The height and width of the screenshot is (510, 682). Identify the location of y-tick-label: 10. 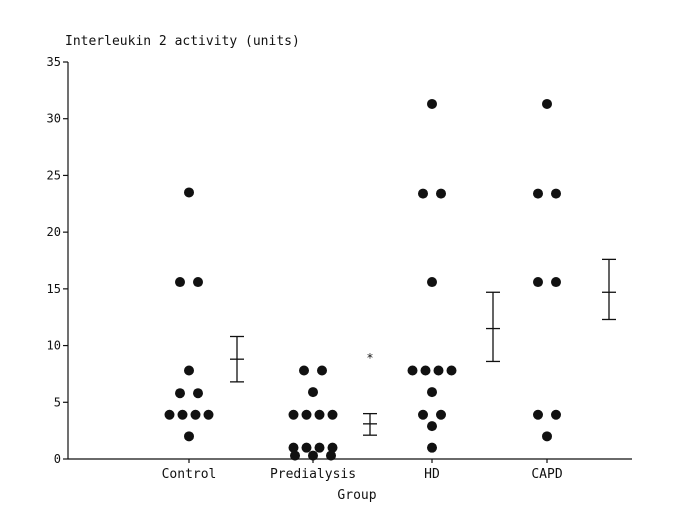
(54, 346).